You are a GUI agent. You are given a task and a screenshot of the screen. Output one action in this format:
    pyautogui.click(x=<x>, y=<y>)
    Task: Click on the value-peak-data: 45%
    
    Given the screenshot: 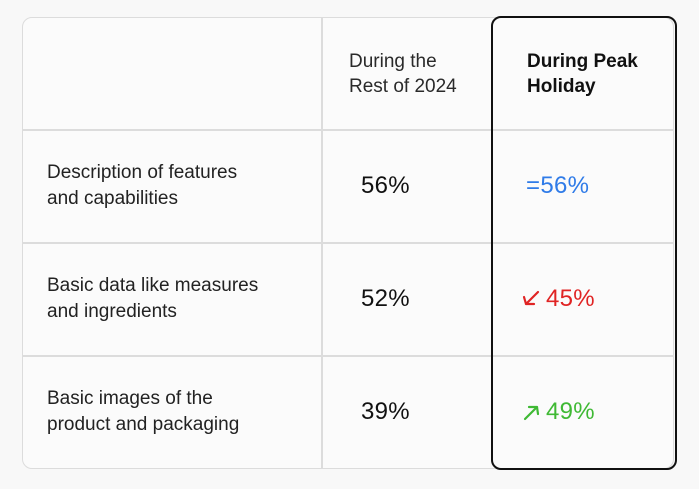 What is the action you would take?
    pyautogui.click(x=596, y=298)
    